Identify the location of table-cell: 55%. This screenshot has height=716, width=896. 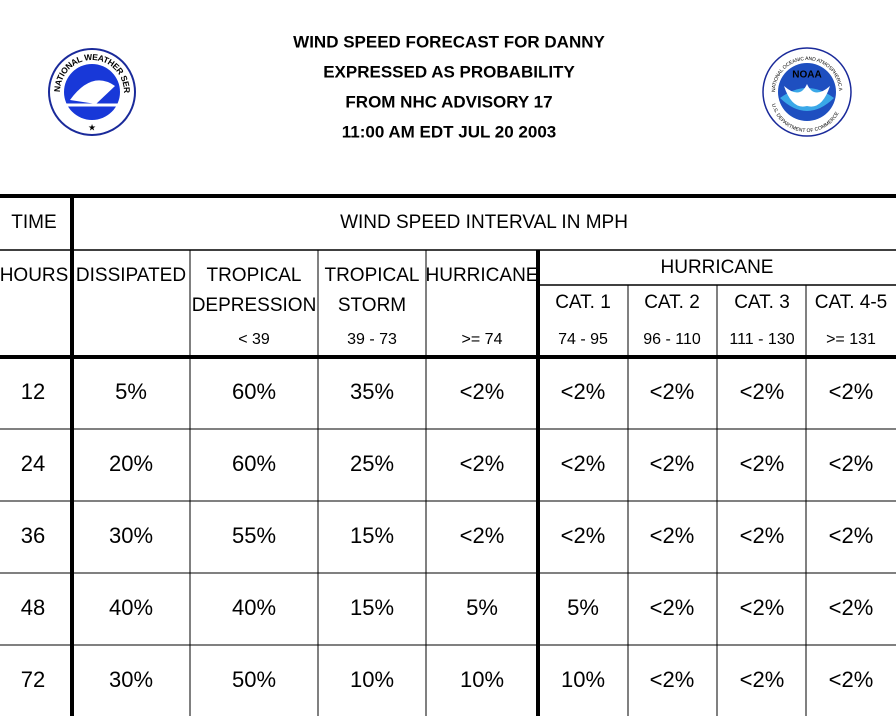
(254, 535).